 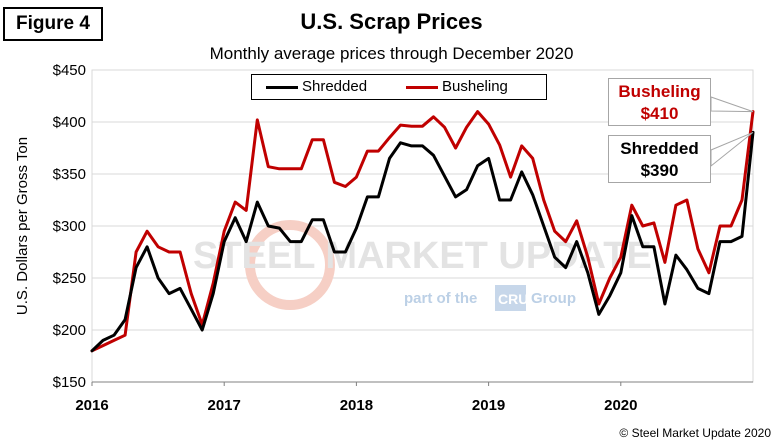 I want to click on x-tick-label: 2017, so click(x=224, y=405).